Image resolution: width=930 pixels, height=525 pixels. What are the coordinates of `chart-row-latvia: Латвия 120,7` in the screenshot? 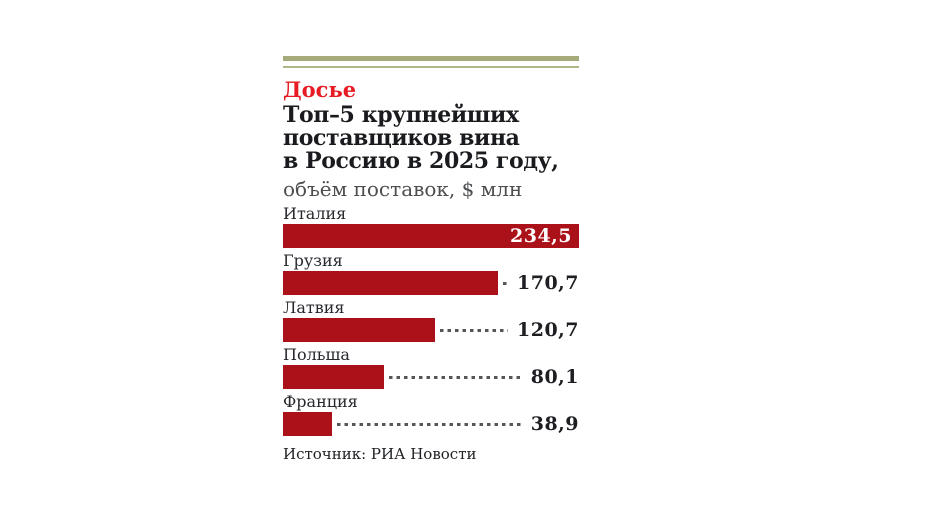 It's located at (431, 320).